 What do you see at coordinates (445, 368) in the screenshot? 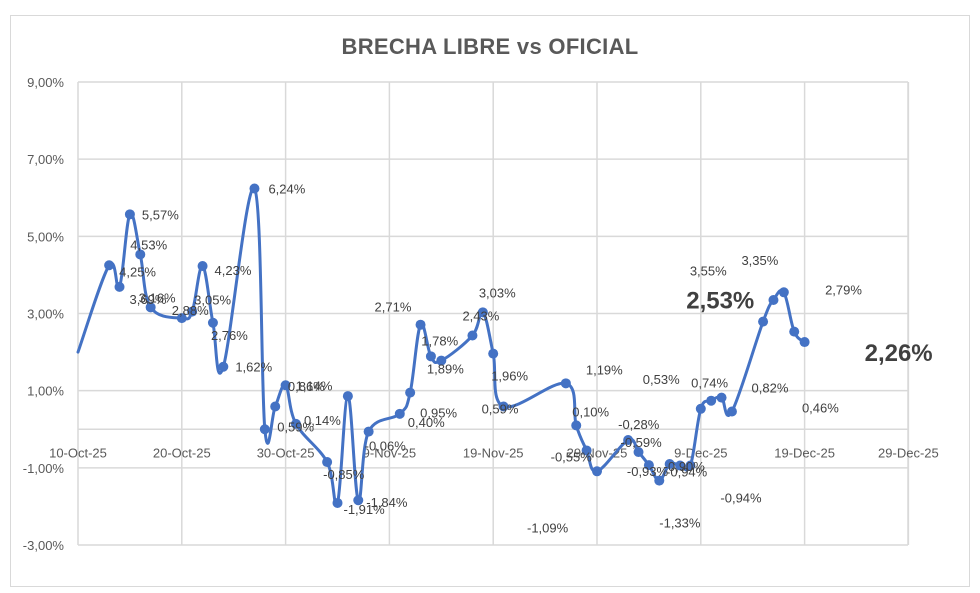
I see `data-label: 1,89%` at bounding box center [445, 368].